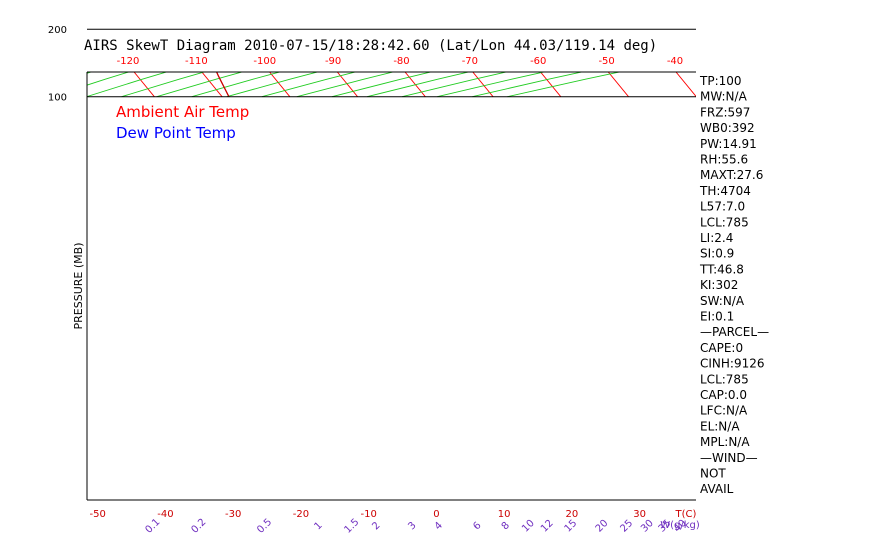 The image size is (870, 560). What do you see at coordinates (436, 514) in the screenshot?
I see `bottom-temp-tick-label: 0` at bounding box center [436, 514].